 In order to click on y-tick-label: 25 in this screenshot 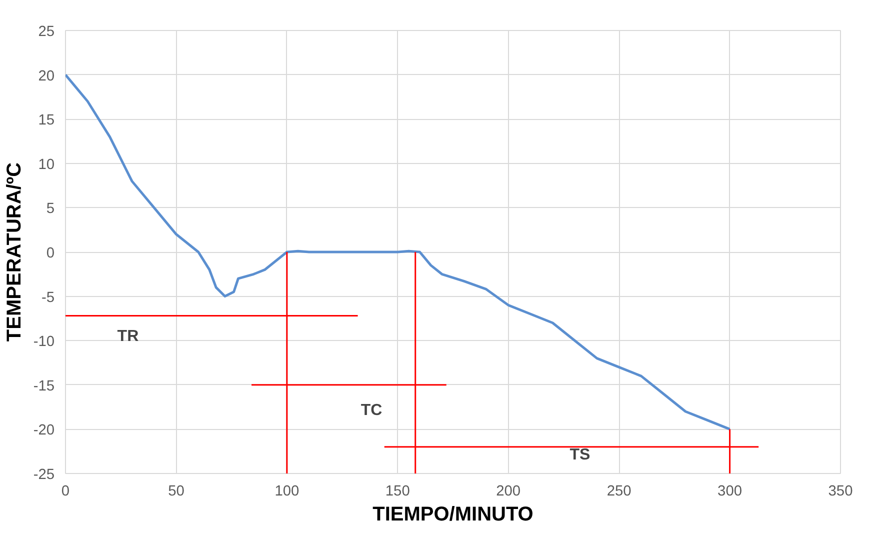, I will do `click(46, 32)`.